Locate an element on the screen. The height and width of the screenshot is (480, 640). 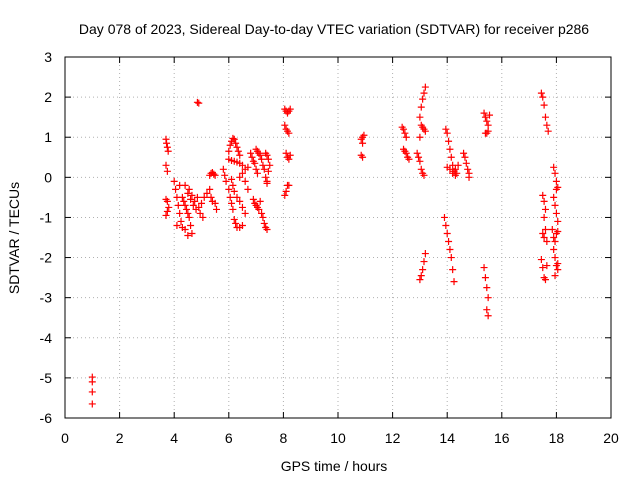
x-axis-label: GPS time / hours is located at coordinates (334, 466).